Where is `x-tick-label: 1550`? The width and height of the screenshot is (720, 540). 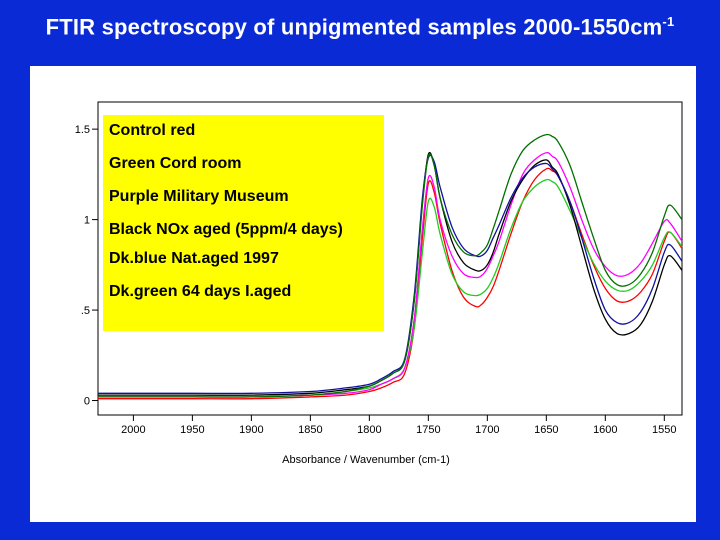
x-tick-label: 1550 is located at coordinates (664, 430).